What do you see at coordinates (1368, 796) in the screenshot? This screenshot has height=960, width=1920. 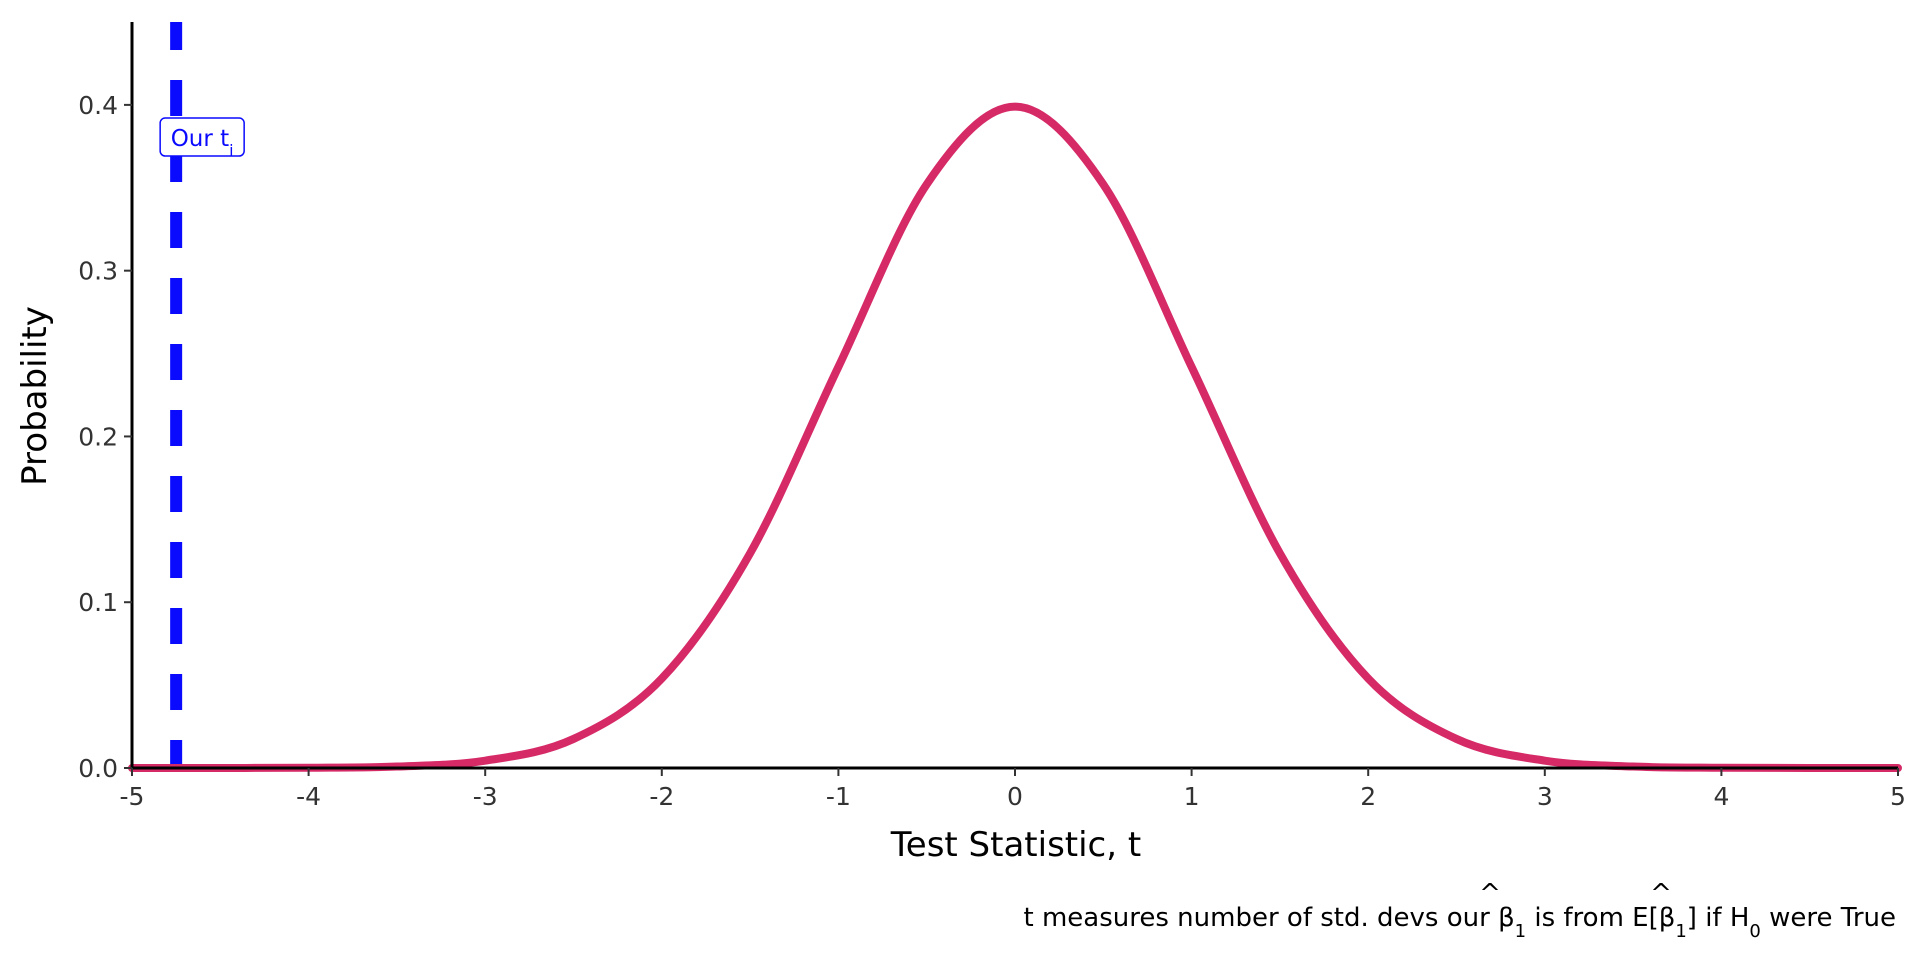 I see `x-tick-label: 2` at bounding box center [1368, 796].